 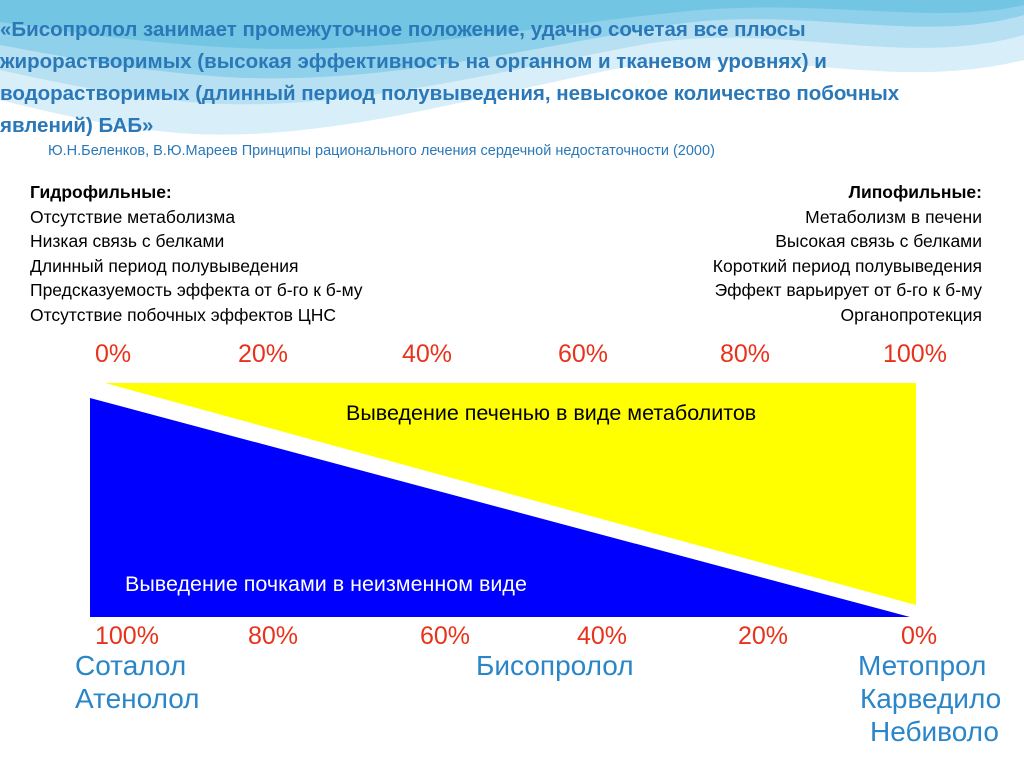 I want to click on lipophilic-item: Эффект варьирует от б-го к б-му, so click(x=848, y=290).